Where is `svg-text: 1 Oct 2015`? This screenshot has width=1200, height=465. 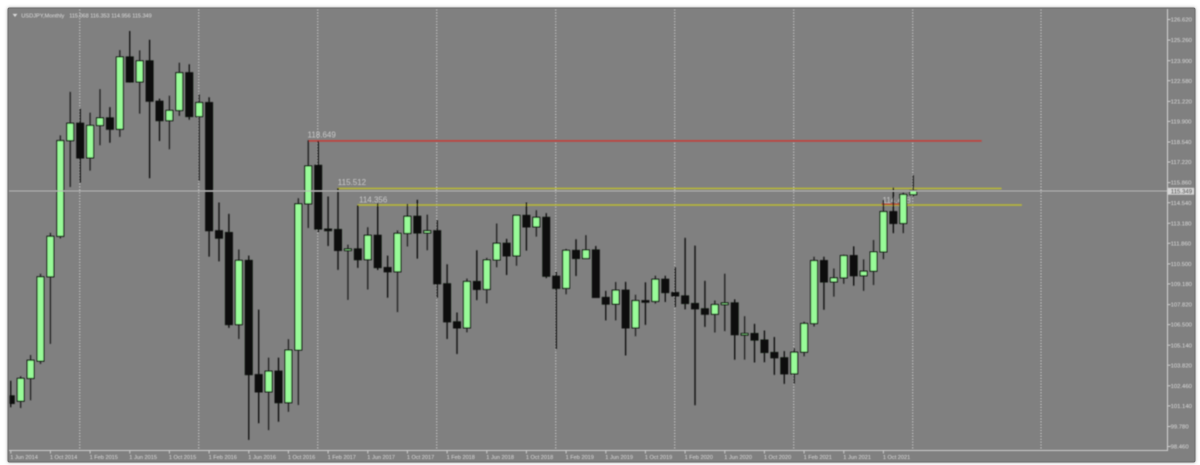 svg-text: 1 Oct 2015 is located at coordinates (182, 458).